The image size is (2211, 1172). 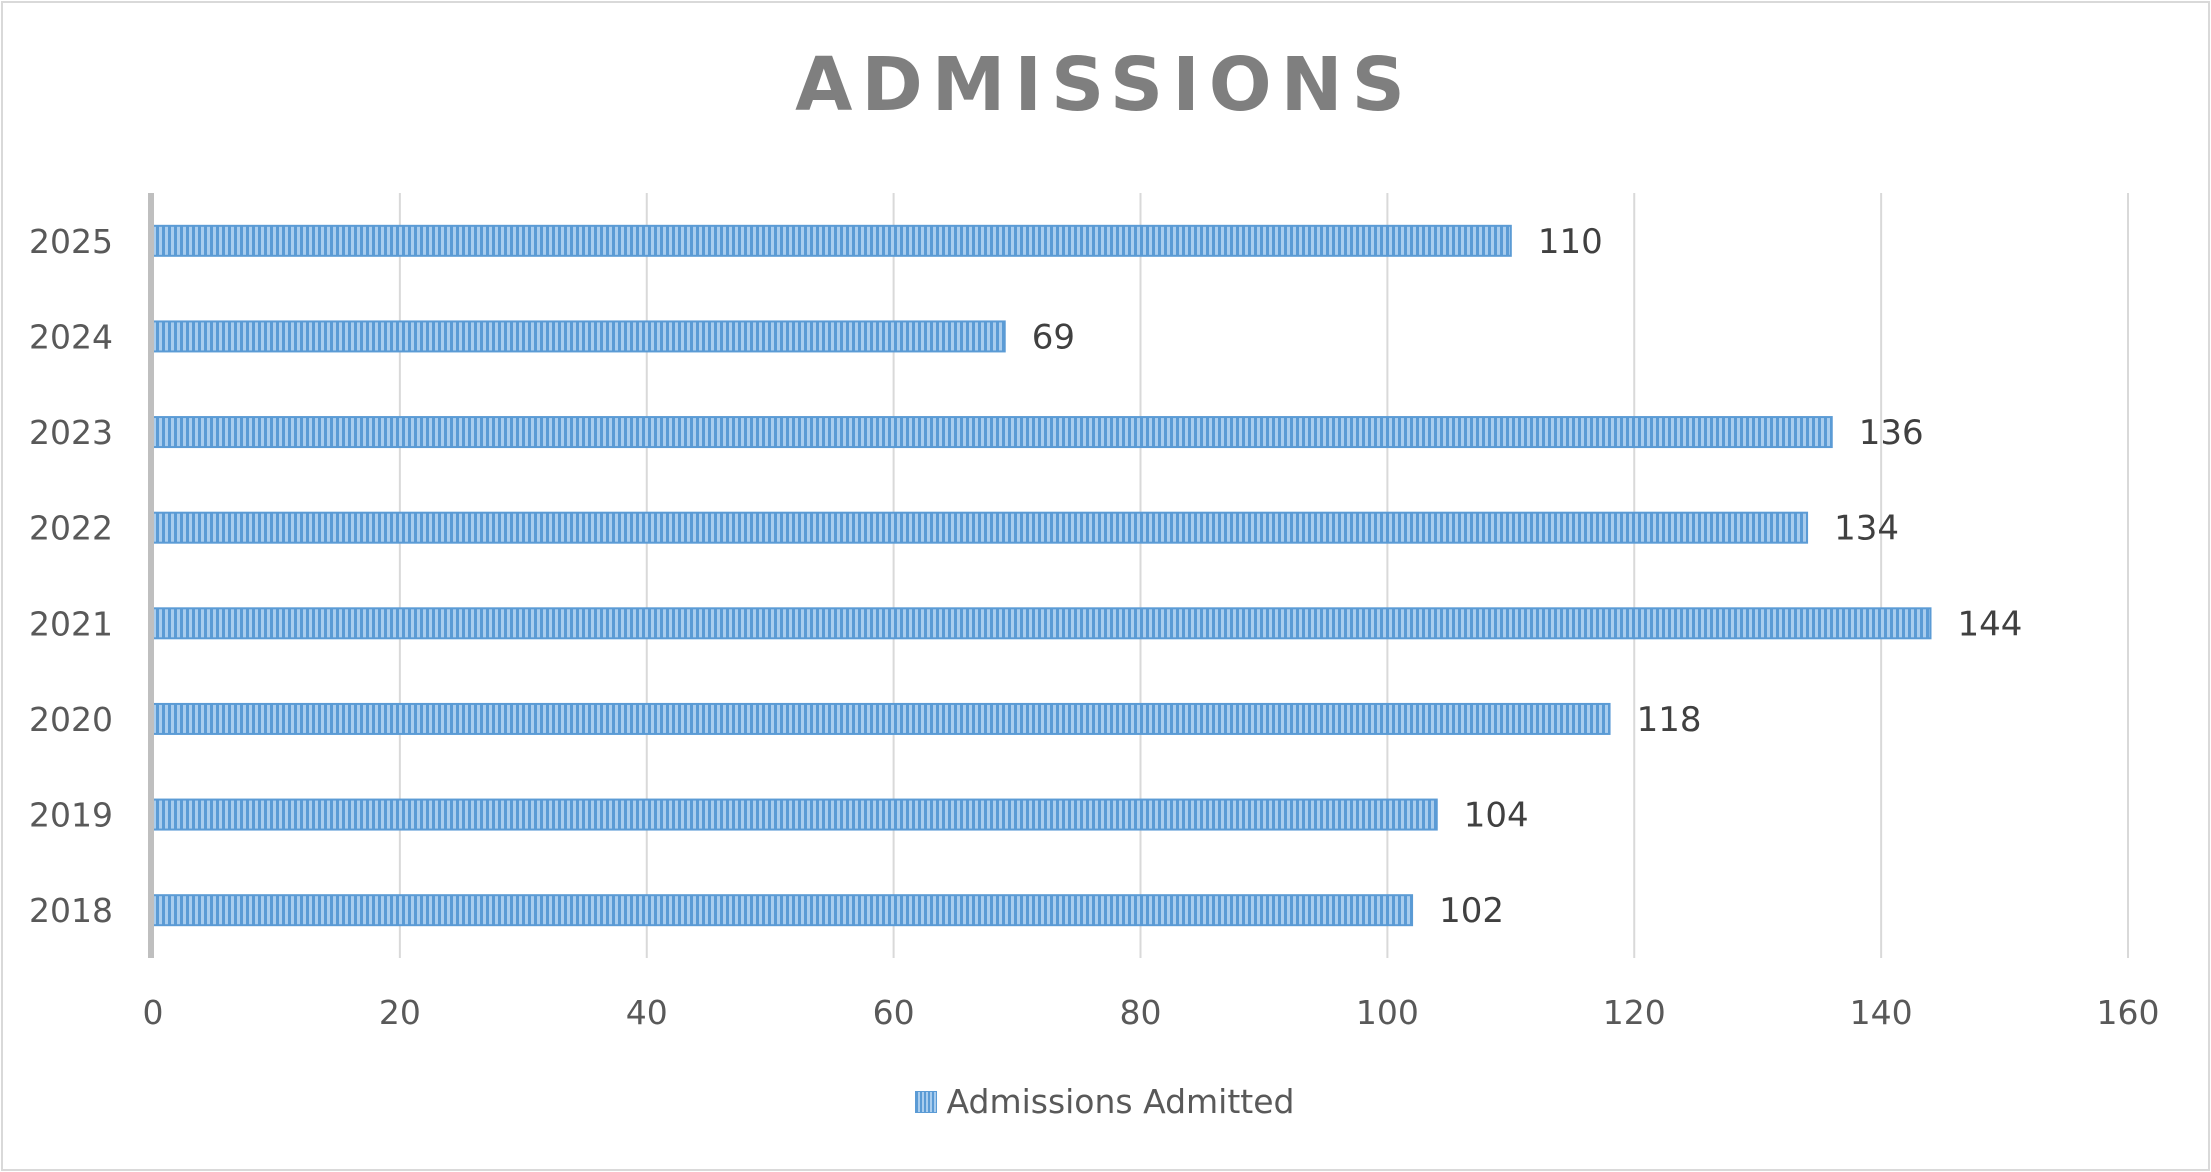 I want to click on data-label-2024: 69, so click(x=1053, y=337).